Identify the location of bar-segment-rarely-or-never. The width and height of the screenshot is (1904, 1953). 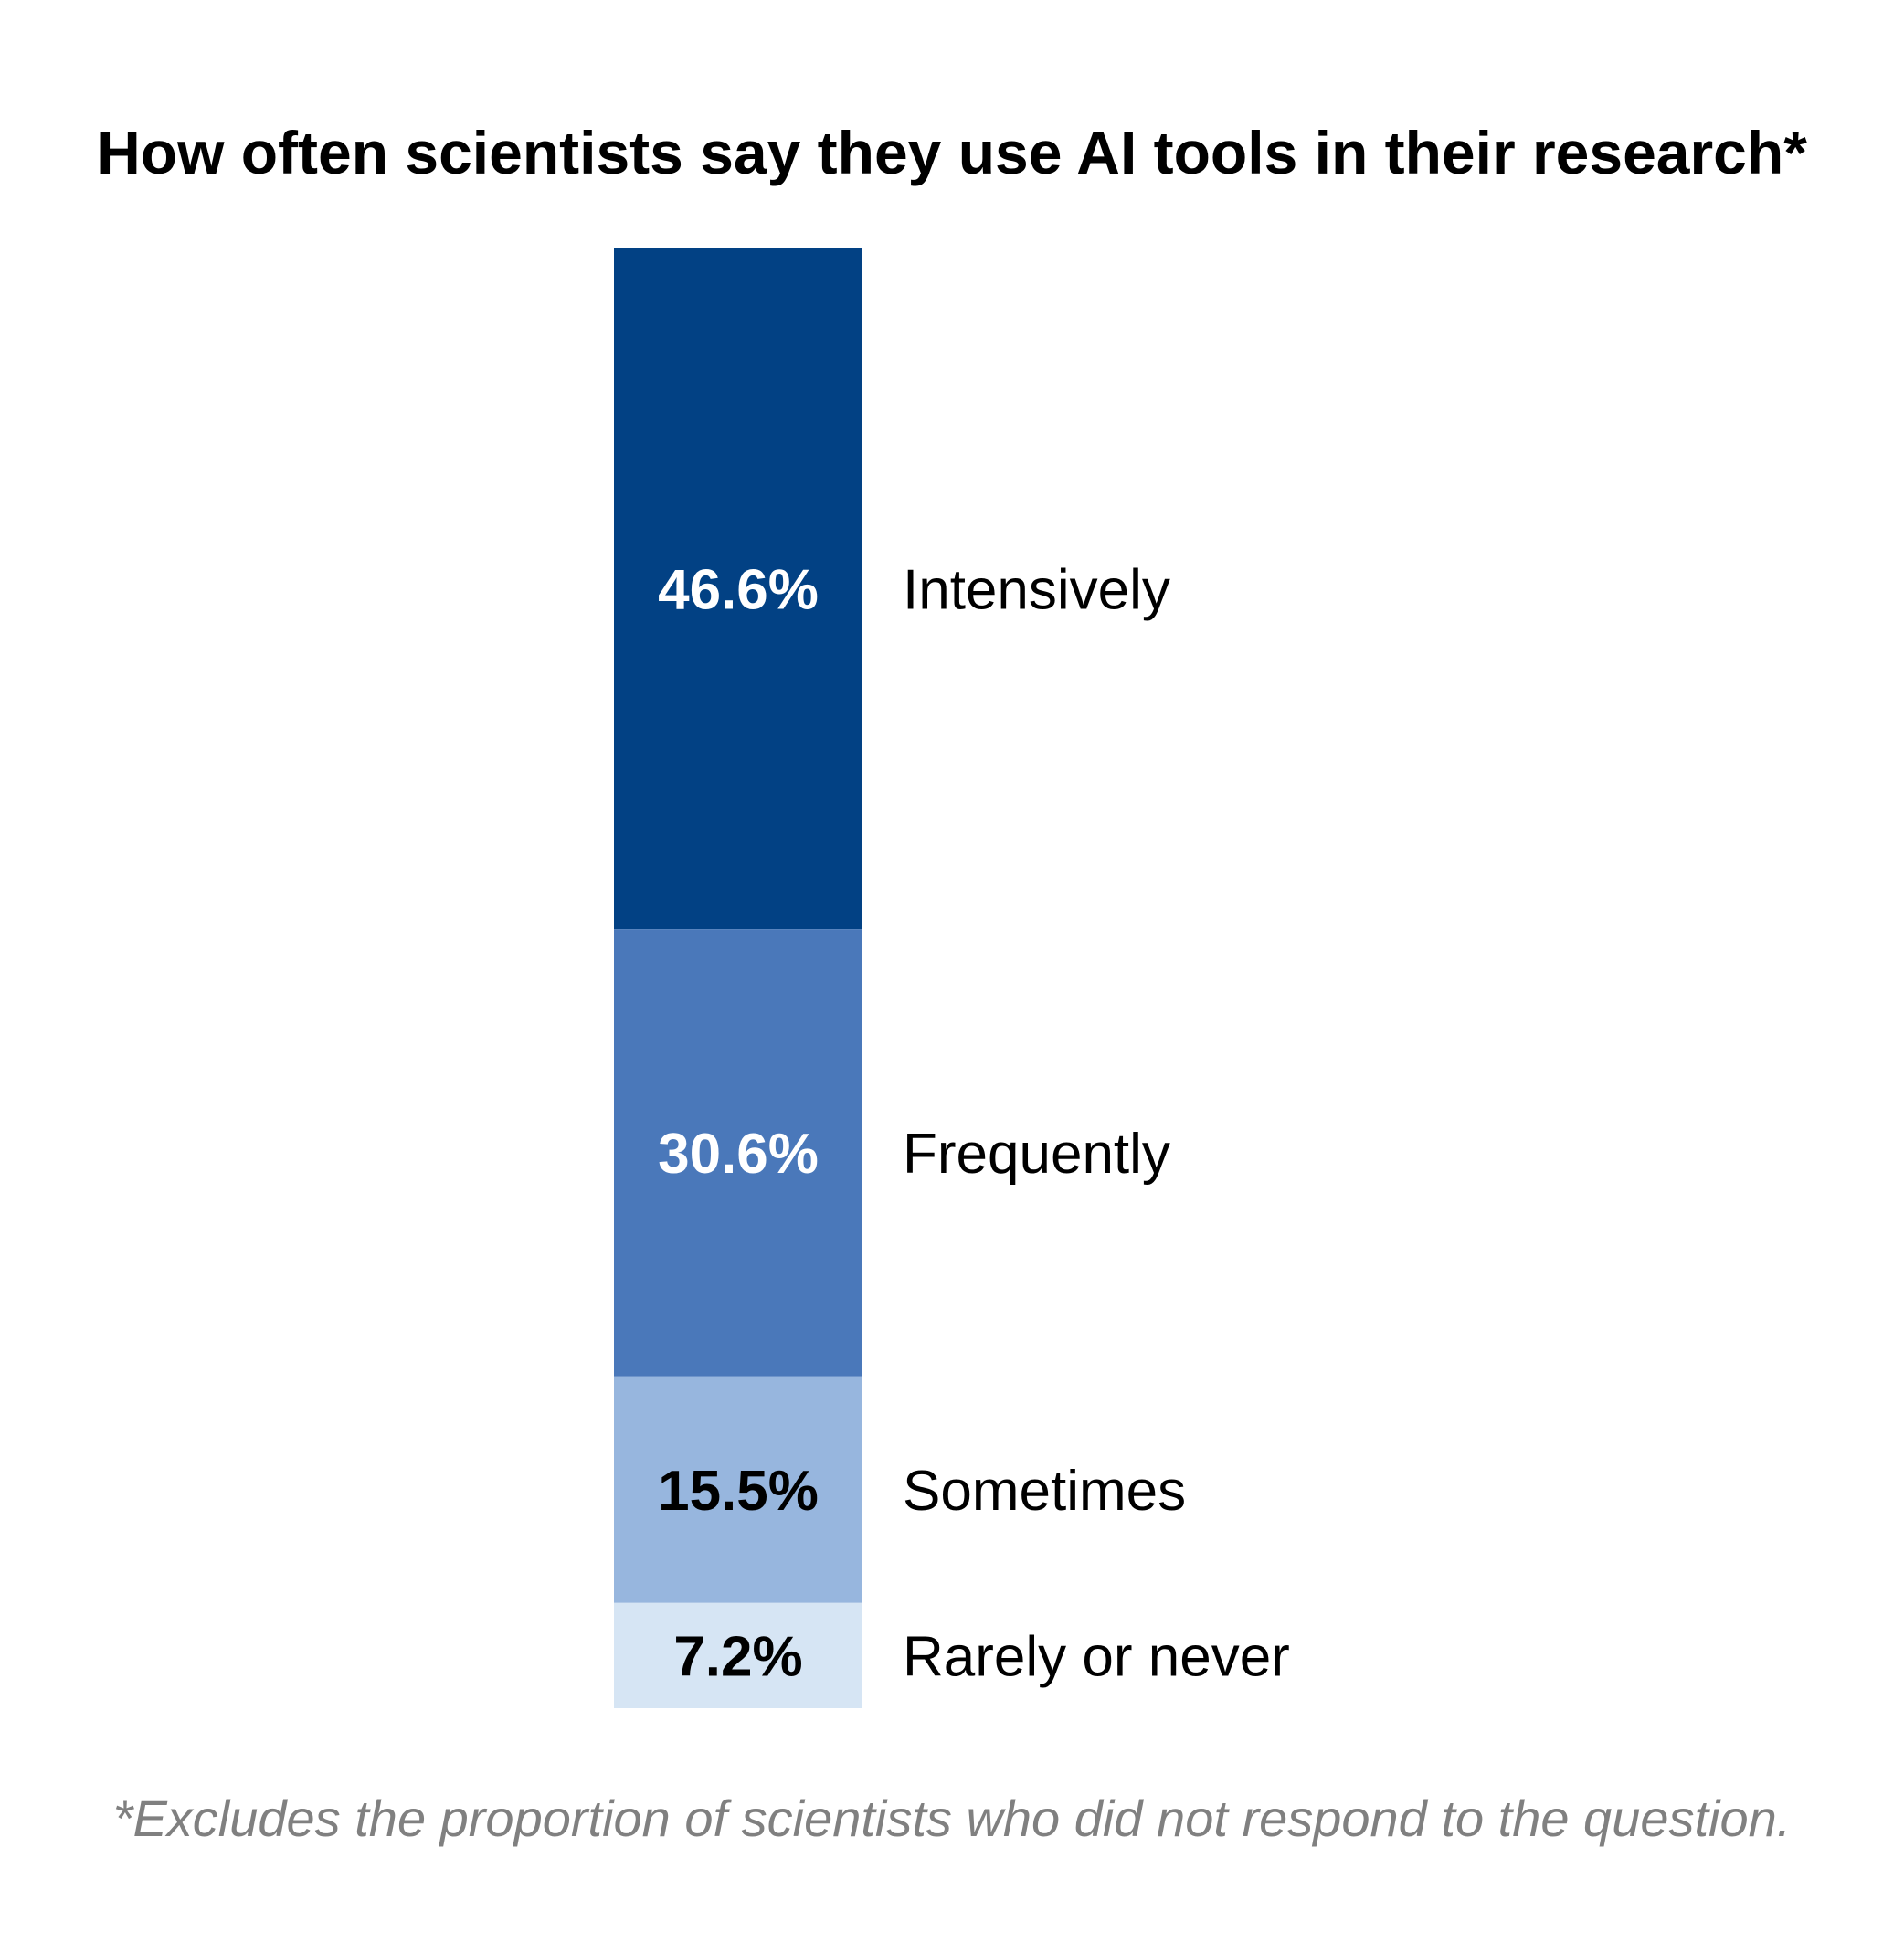
(738, 1655).